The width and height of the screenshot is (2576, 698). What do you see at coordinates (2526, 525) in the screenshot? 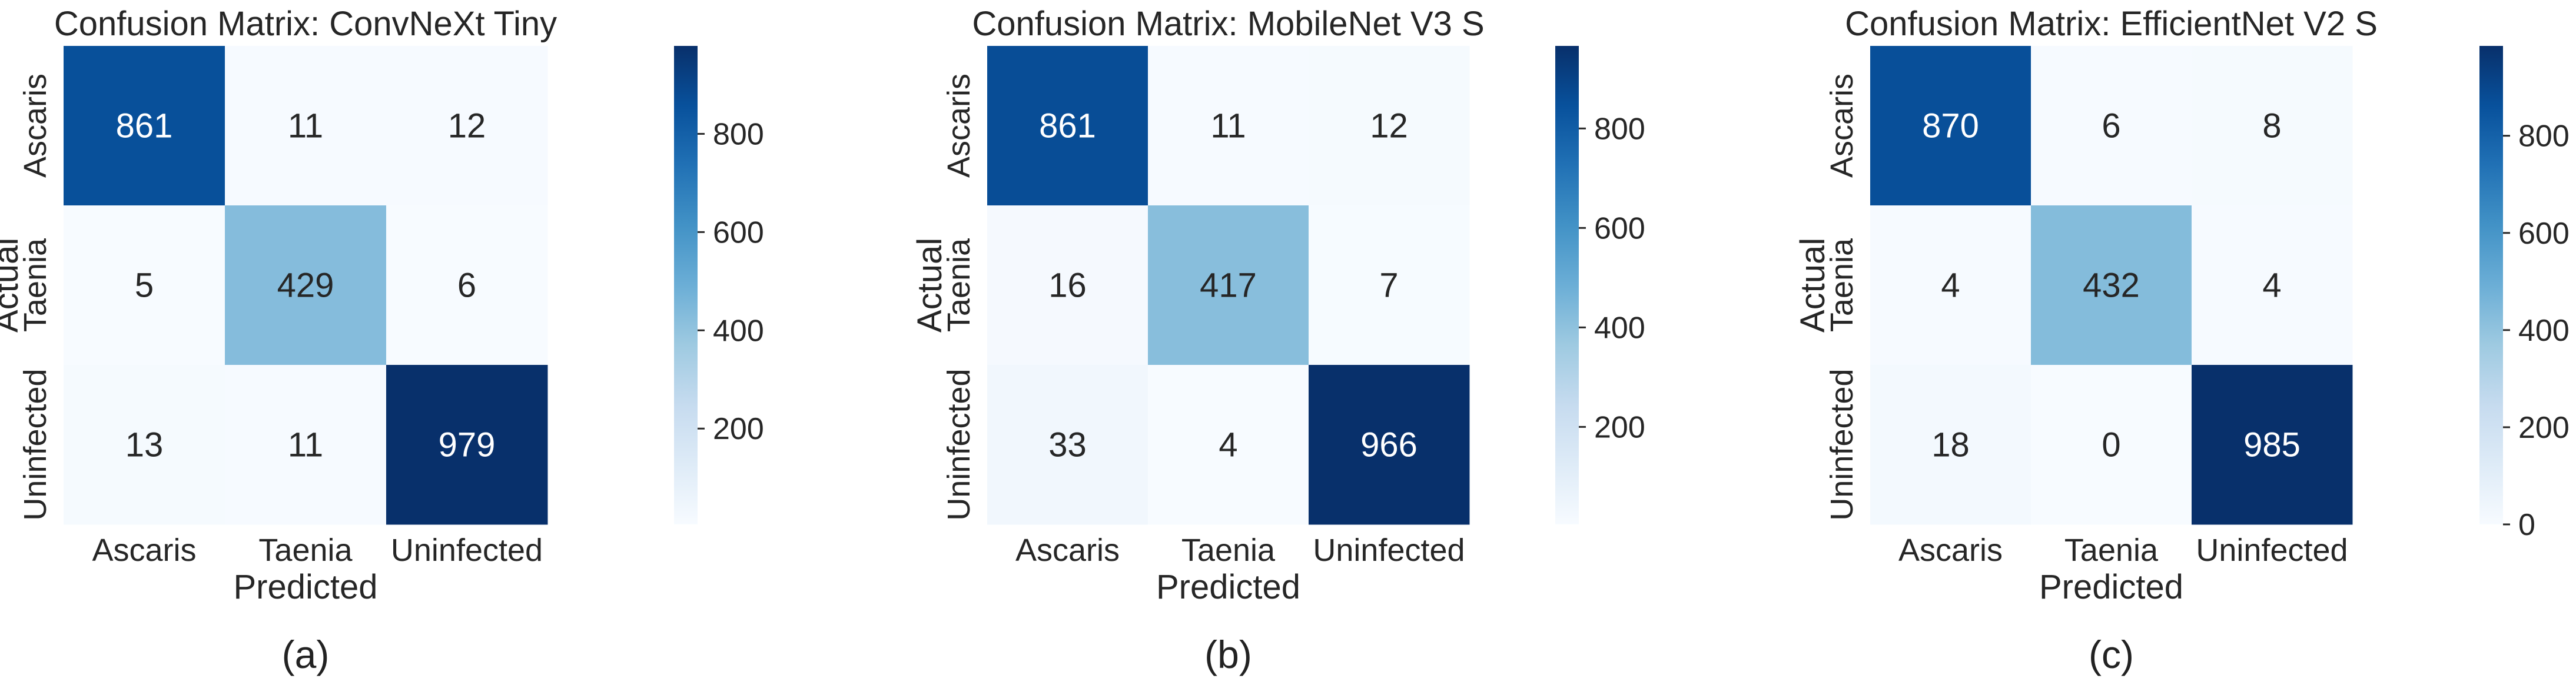
I see `colorbar-tick-label: 0` at bounding box center [2526, 525].